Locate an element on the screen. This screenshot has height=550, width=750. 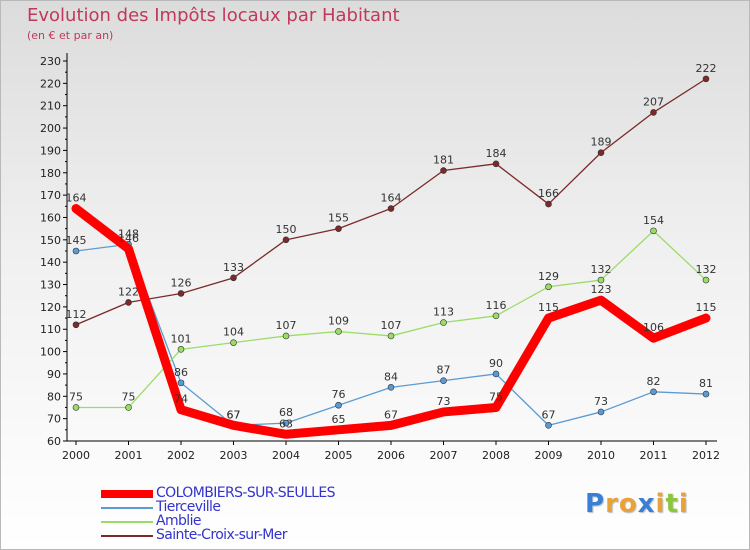
y-tick-label: 120 is located at coordinates (50, 307).